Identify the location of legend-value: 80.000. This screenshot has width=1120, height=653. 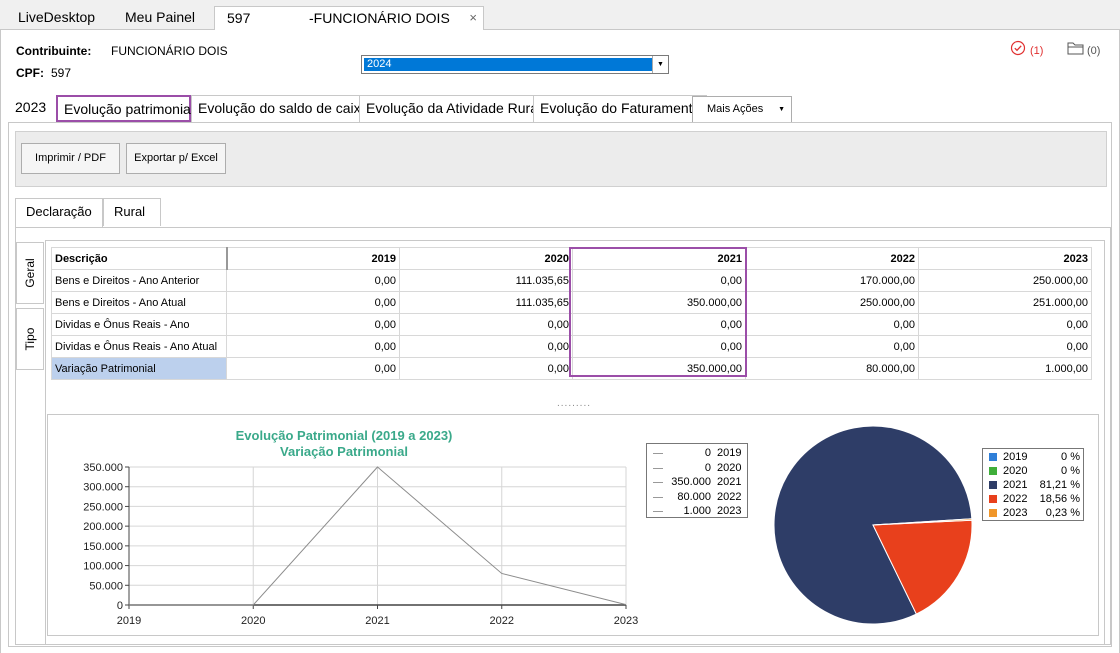
(694, 496).